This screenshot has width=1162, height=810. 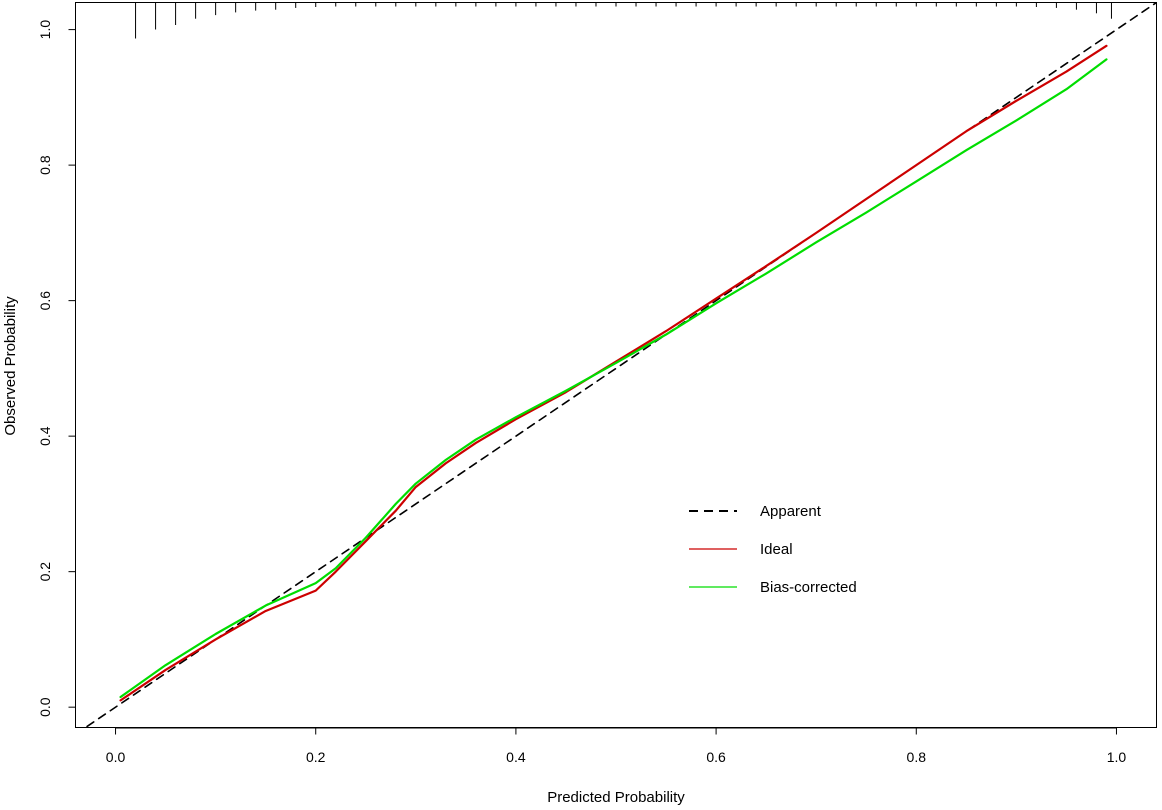 I want to click on x-tick-label: 0.4, so click(x=516, y=757).